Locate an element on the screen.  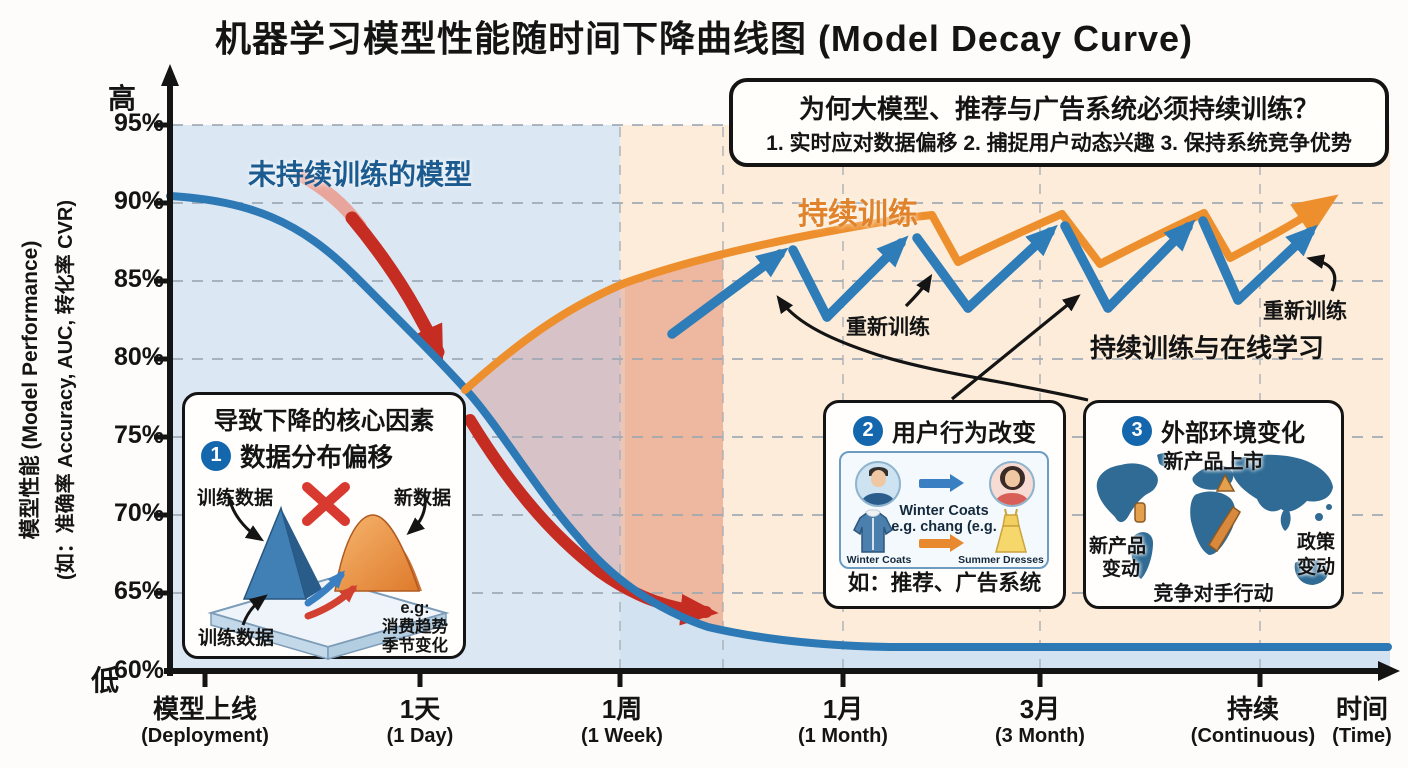
shift-arrow-blue is located at coordinates (325, 588).